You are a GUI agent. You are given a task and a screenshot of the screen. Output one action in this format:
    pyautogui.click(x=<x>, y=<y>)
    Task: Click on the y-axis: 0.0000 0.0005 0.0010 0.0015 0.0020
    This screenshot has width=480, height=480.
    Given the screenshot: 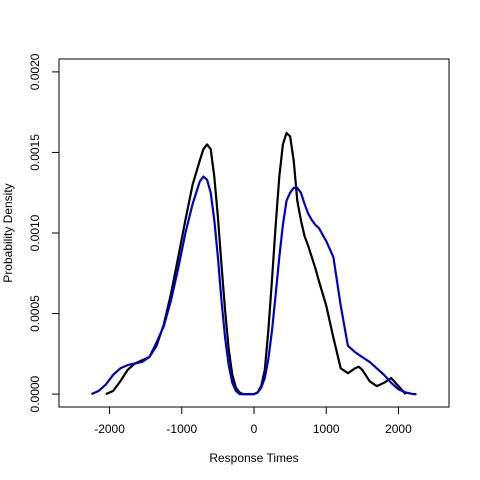 What is the action you would take?
    pyautogui.click(x=44, y=232)
    